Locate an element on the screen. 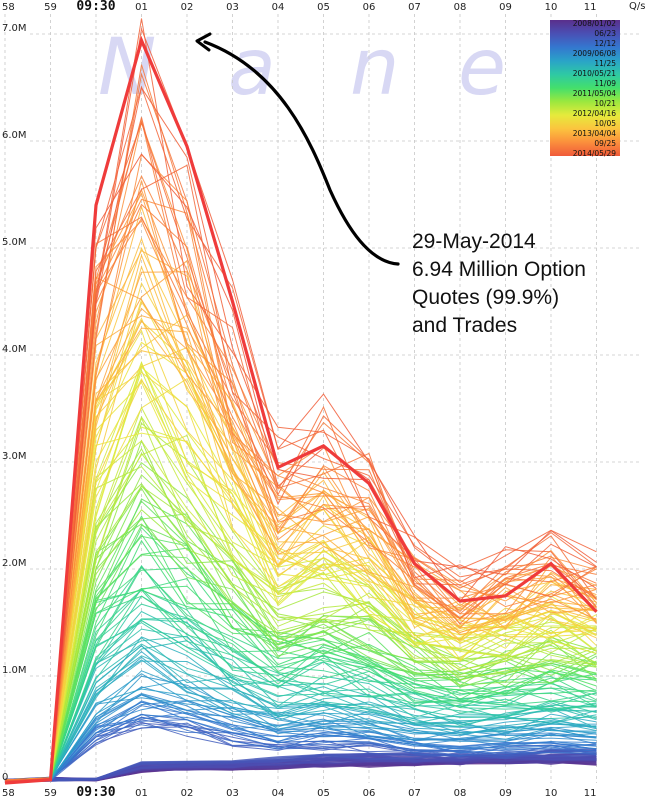  x-top-tick-label: 05 is located at coordinates (323, 7).